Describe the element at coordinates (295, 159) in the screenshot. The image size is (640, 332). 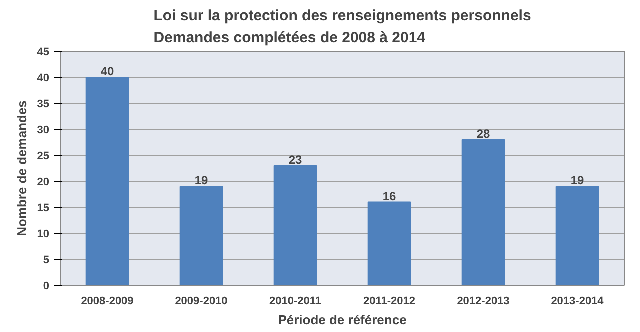
I see `data-label: 23` at that location.